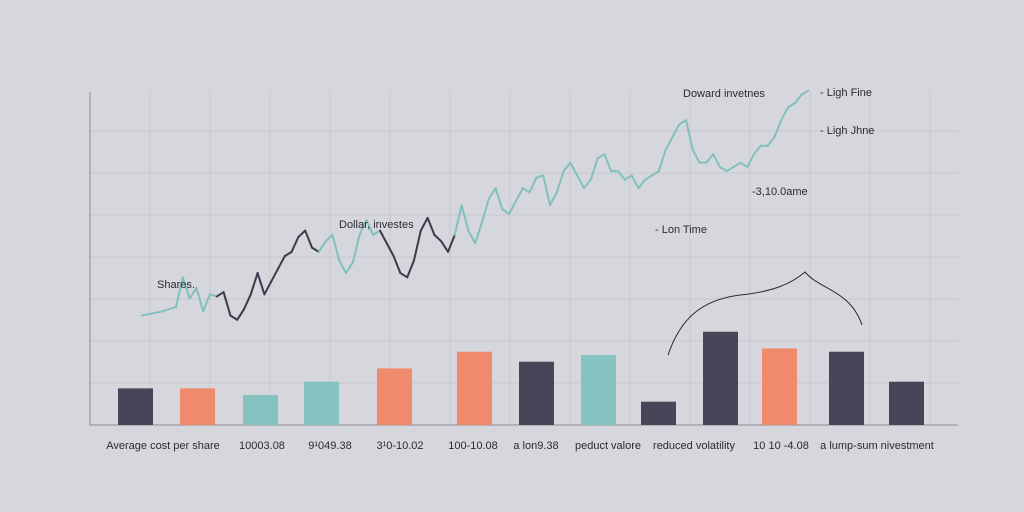 This screenshot has width=1024, height=512. I want to click on annotation-doward: Doward invetnes, so click(724, 94).